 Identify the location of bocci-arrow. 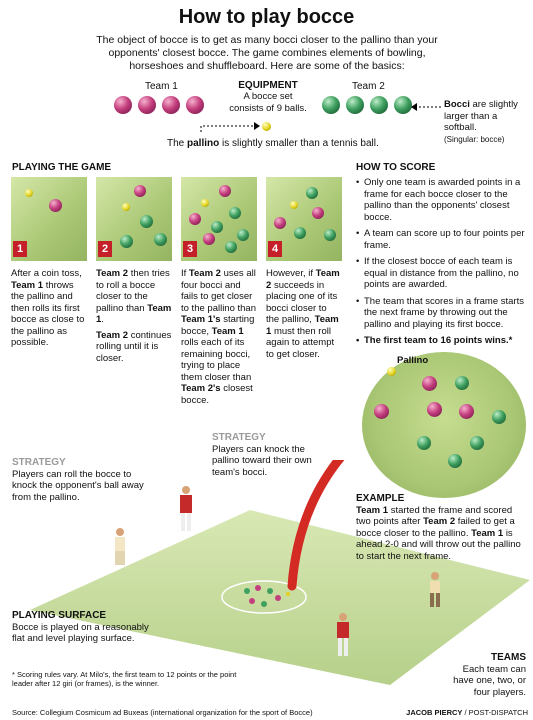
(426, 107).